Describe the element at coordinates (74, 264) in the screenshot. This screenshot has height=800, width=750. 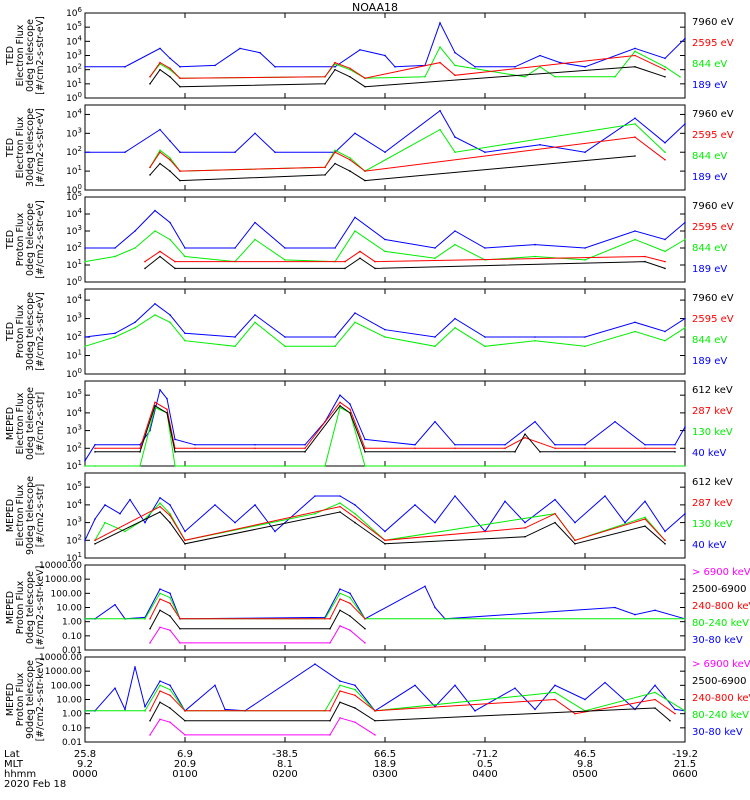
I see `y-tick-label: 10¹` at that location.